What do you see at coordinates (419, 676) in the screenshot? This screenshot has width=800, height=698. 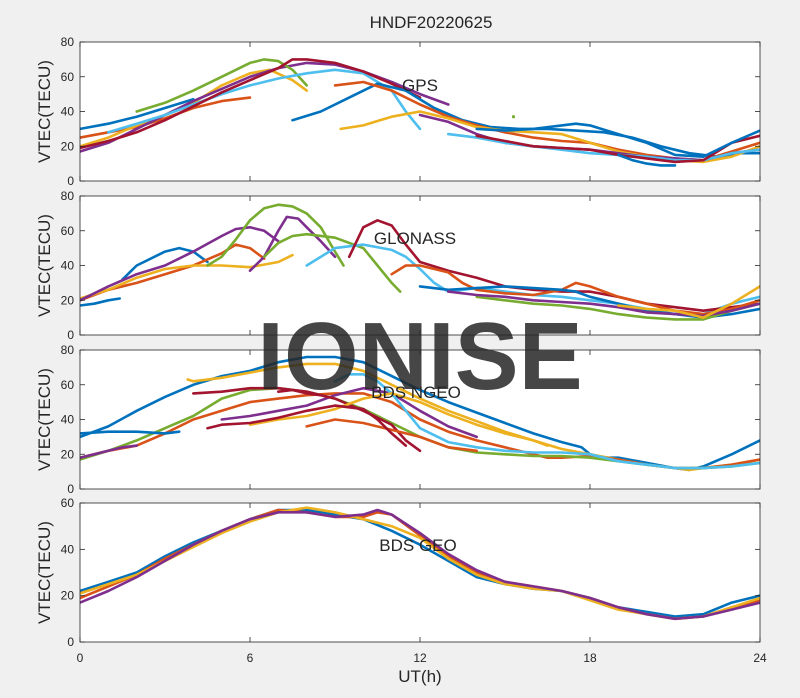 I see `x-axis-label: UT(h)` at bounding box center [419, 676].